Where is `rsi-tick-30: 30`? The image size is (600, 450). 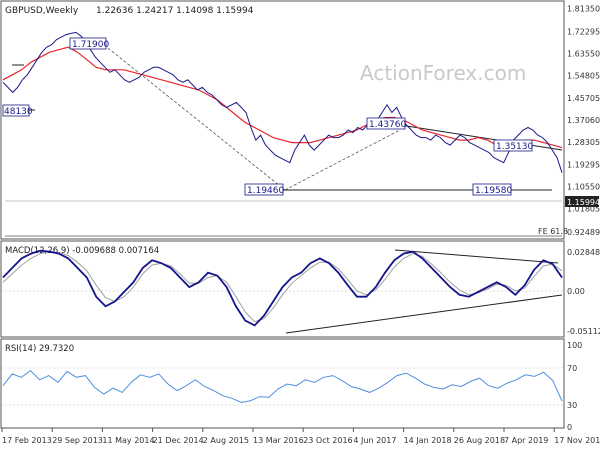
rsi-tick-30: 30 is located at coordinates (572, 405).